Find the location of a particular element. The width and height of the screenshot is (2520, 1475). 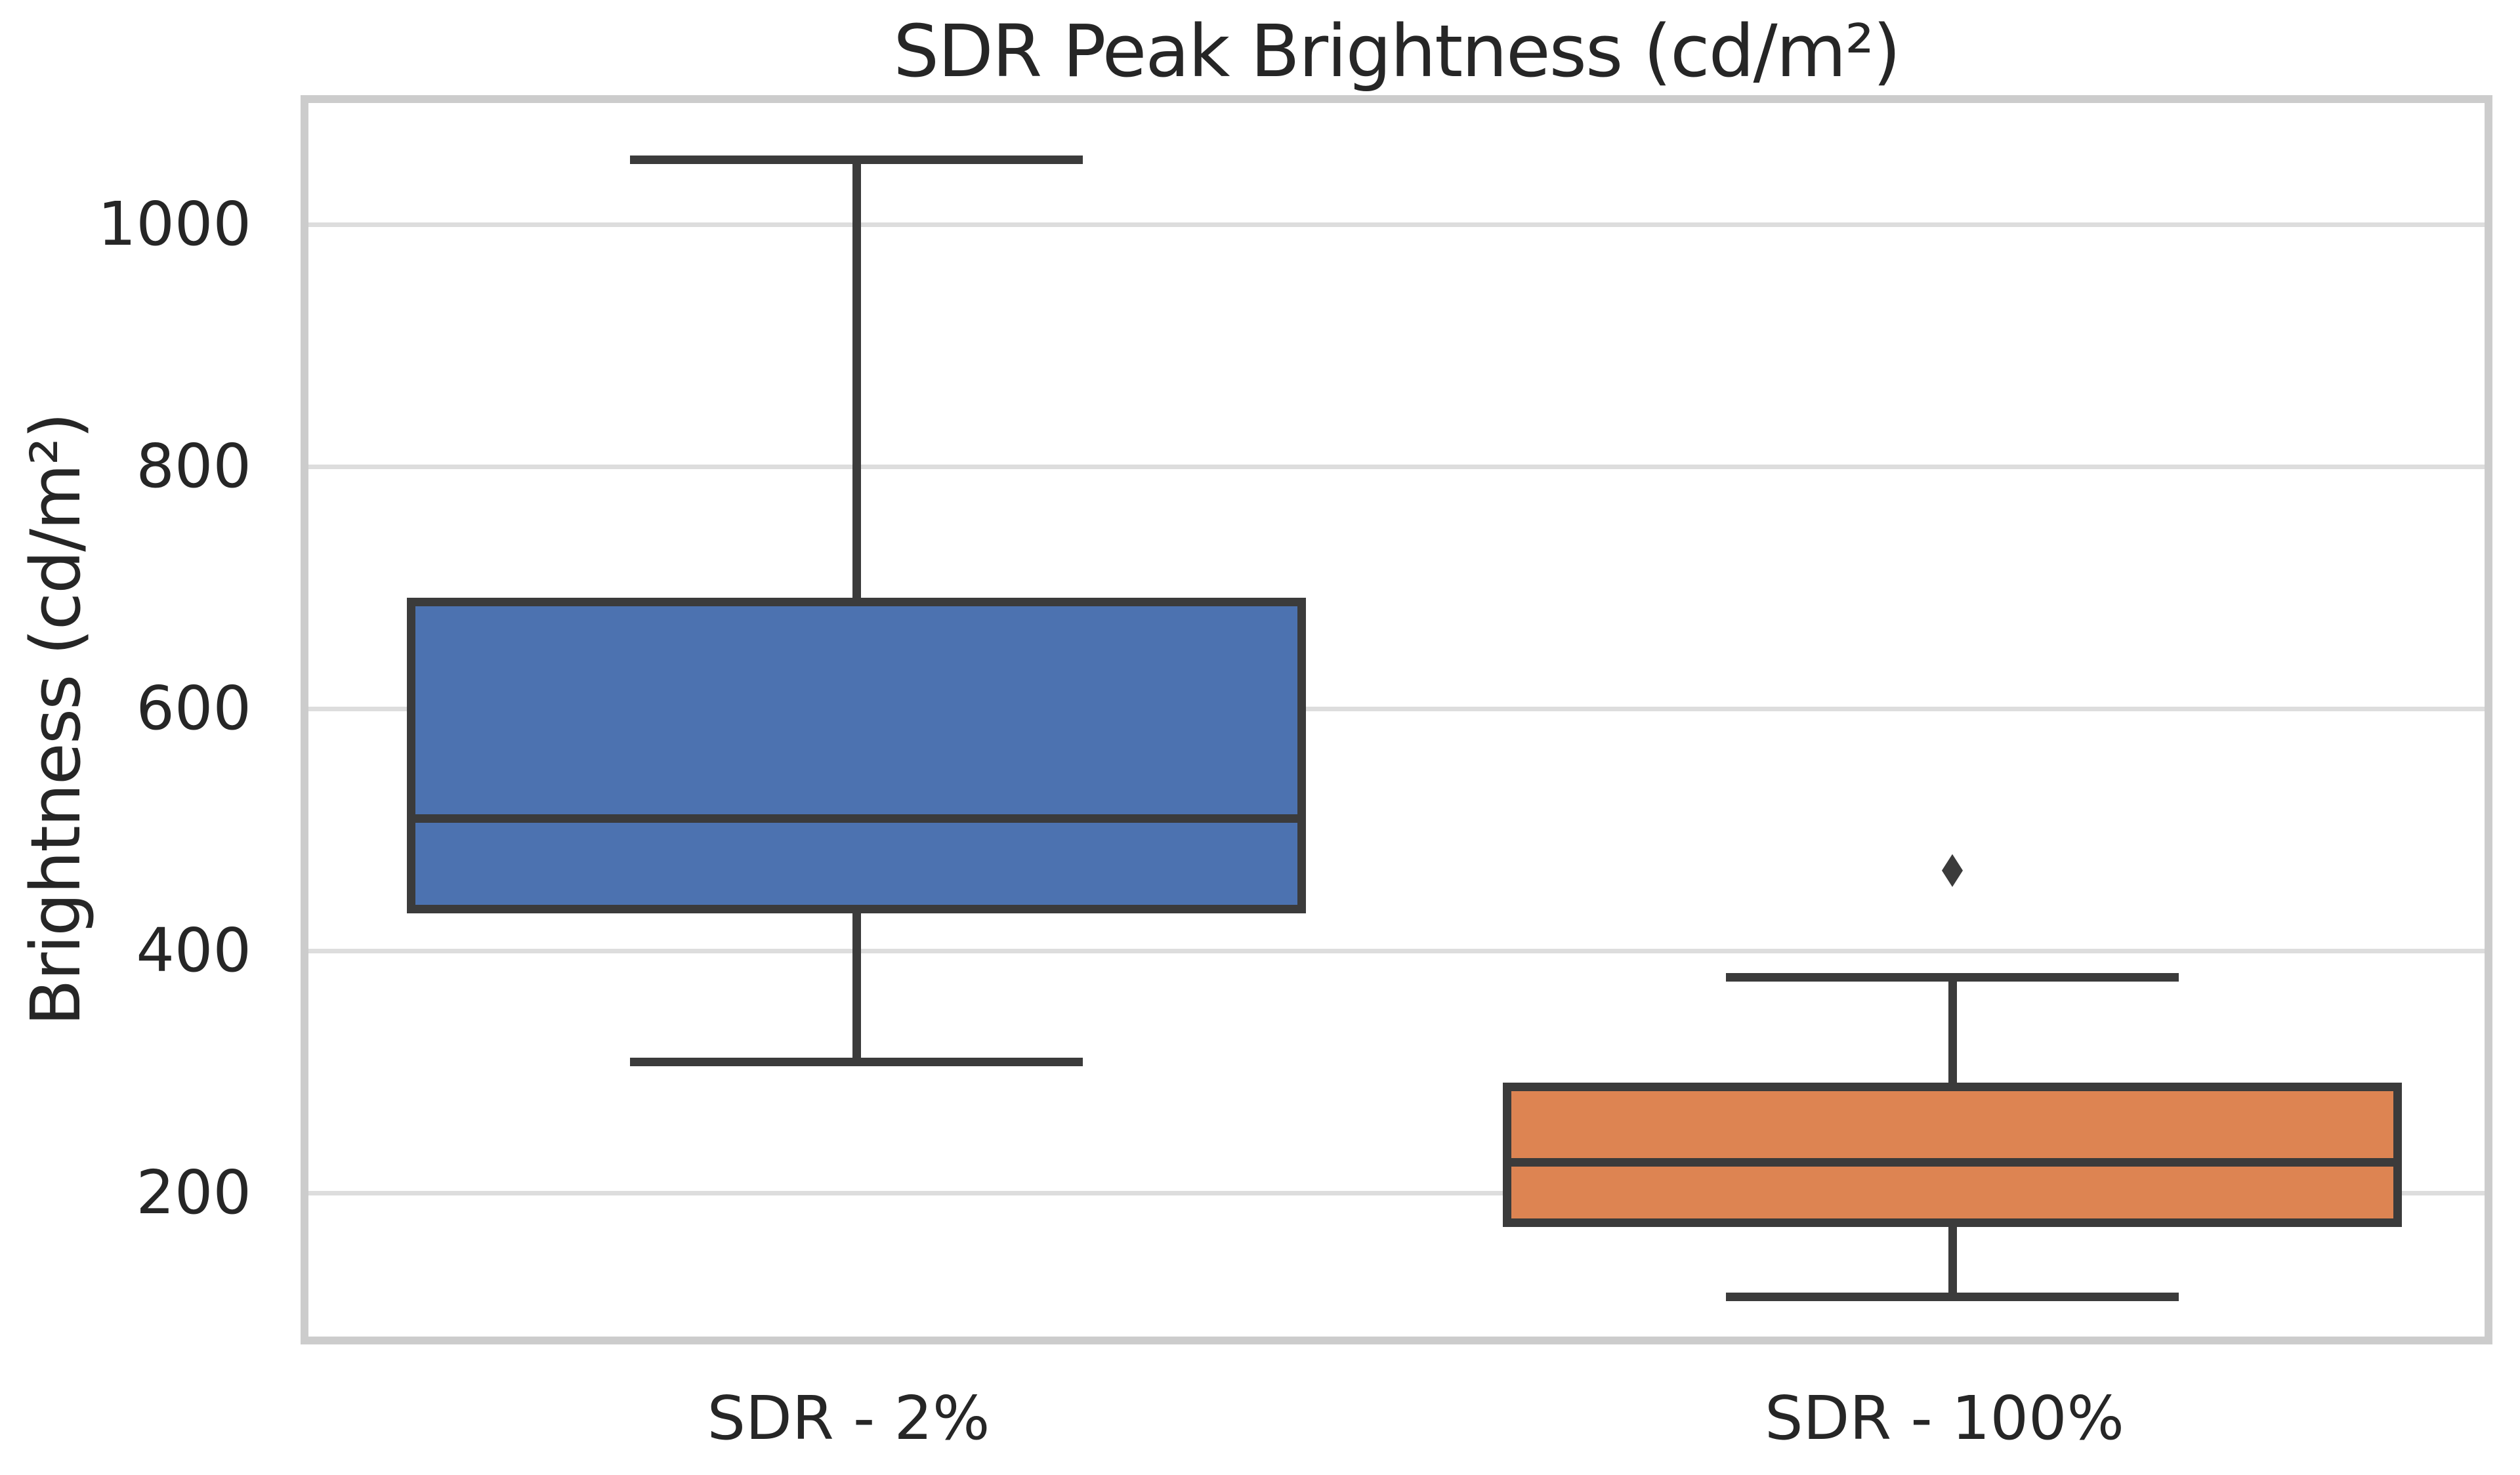

y-tick-label: 600 is located at coordinates (193, 708).